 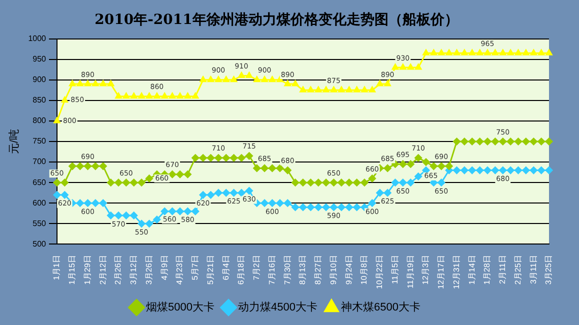 What do you see at coordinates (349, 270) in the screenshot?
I see `x-tick-label: 9月24日` at bounding box center [349, 270].